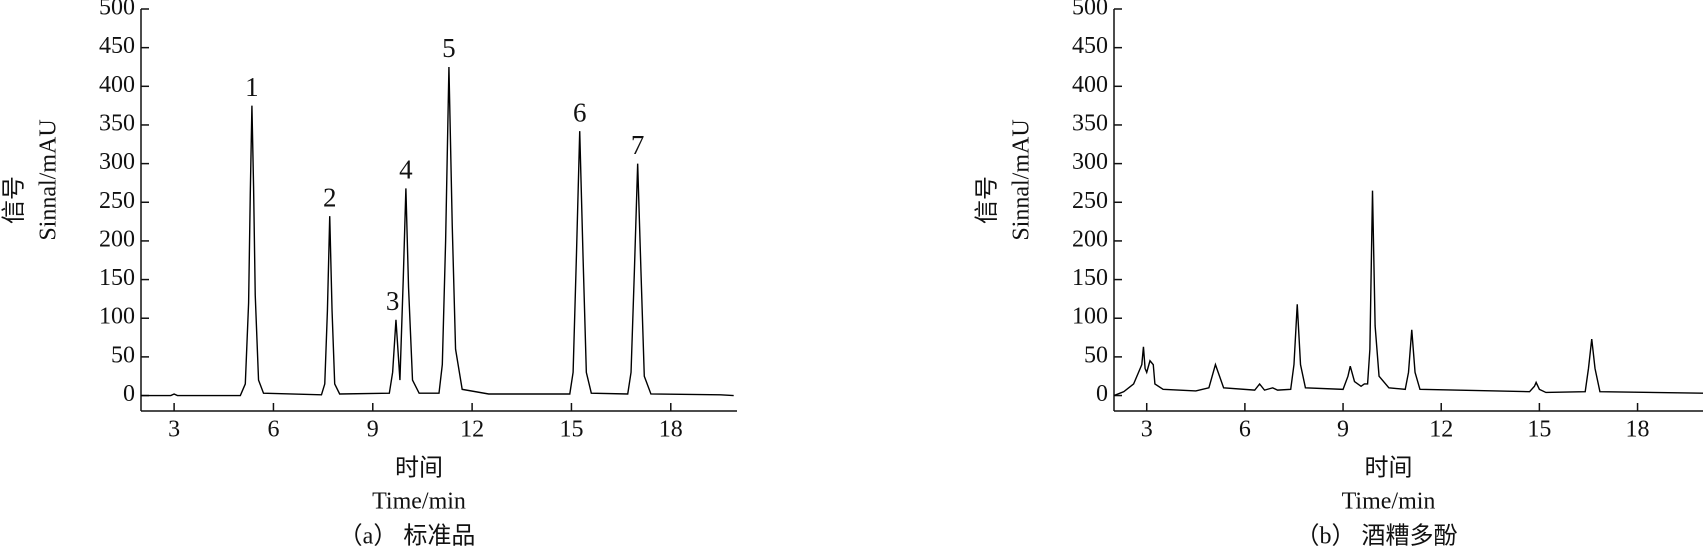 The image size is (1706, 555). Describe the element at coordinates (406, 170) in the screenshot. I see `peak-label: 4` at that location.